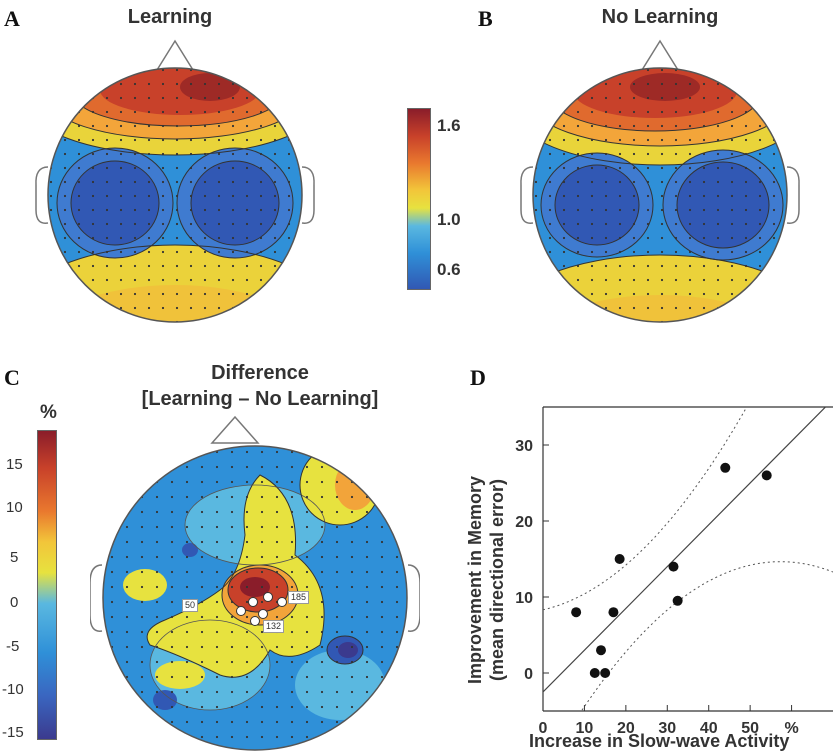 This screenshot has height=755, width=833. I want to click on colorbar-c-tick: 0, so click(14, 602).